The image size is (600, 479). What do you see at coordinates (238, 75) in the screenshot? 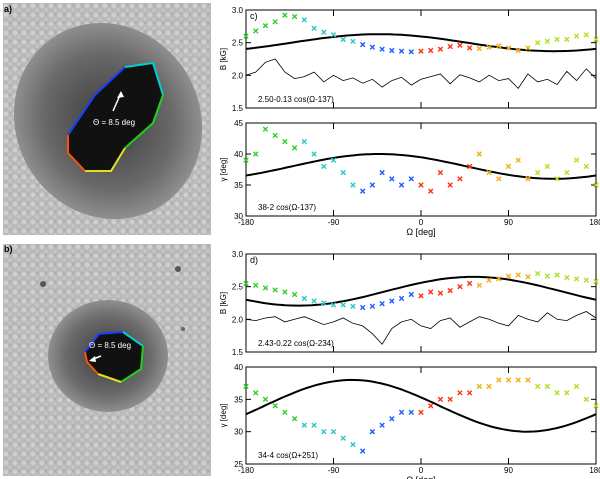
I see `y-tick-label-0-1: 2.0` at bounding box center [238, 75].